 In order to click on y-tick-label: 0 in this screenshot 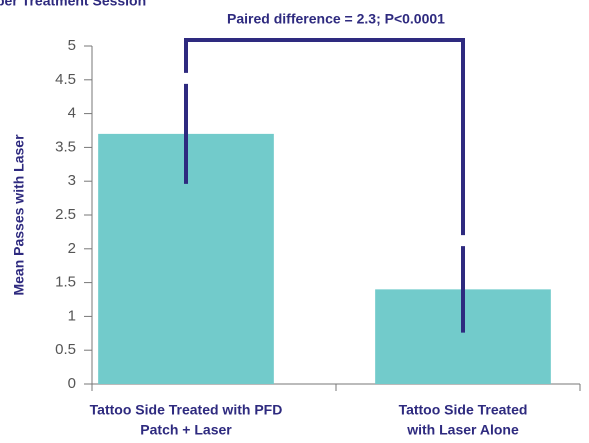, I will do `click(72, 383)`.